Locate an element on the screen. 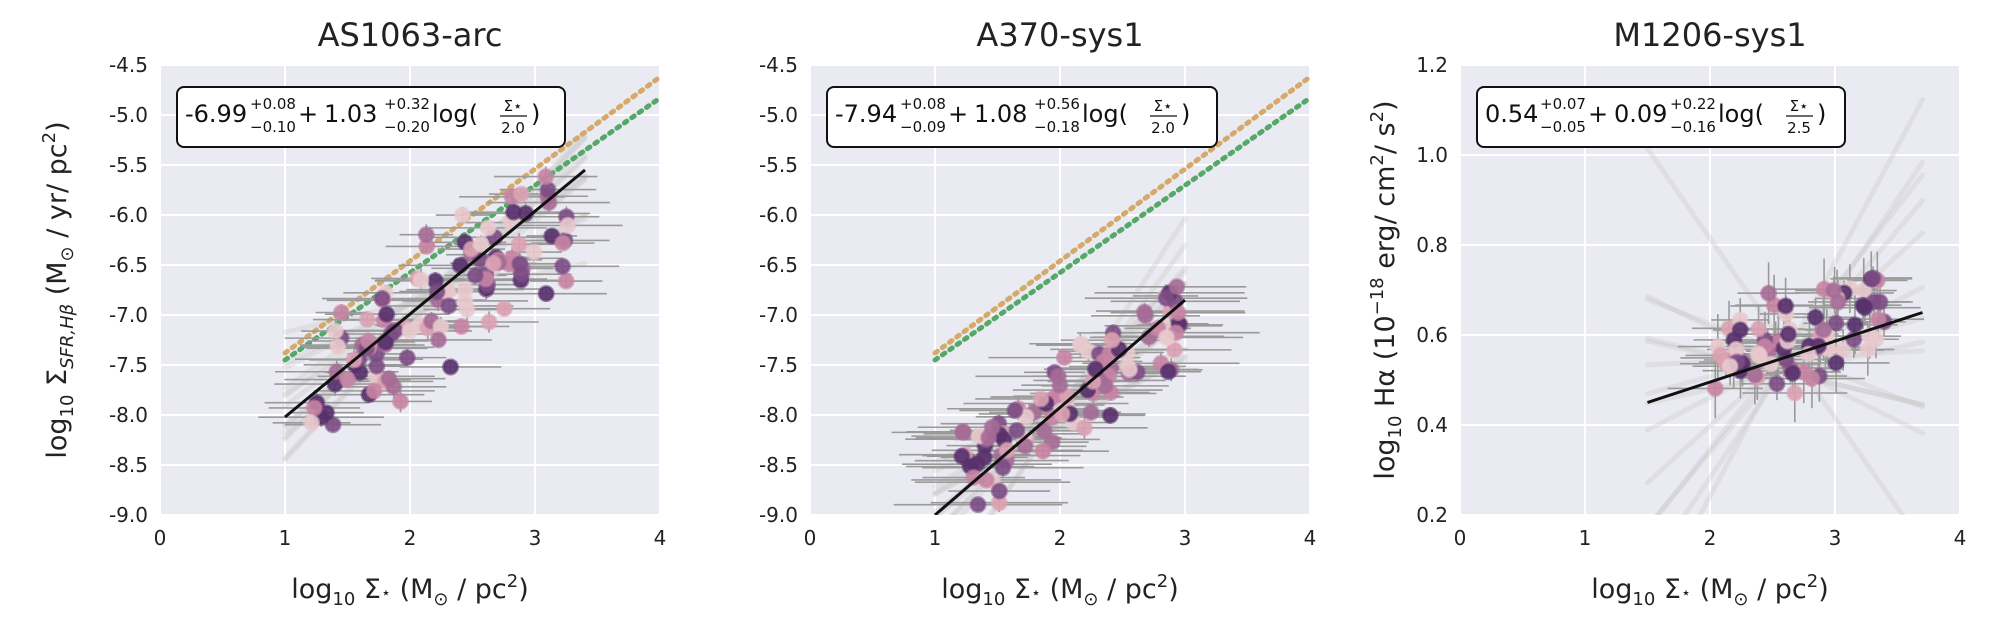  y-tick-label: 1.2 is located at coordinates (1432, 65).